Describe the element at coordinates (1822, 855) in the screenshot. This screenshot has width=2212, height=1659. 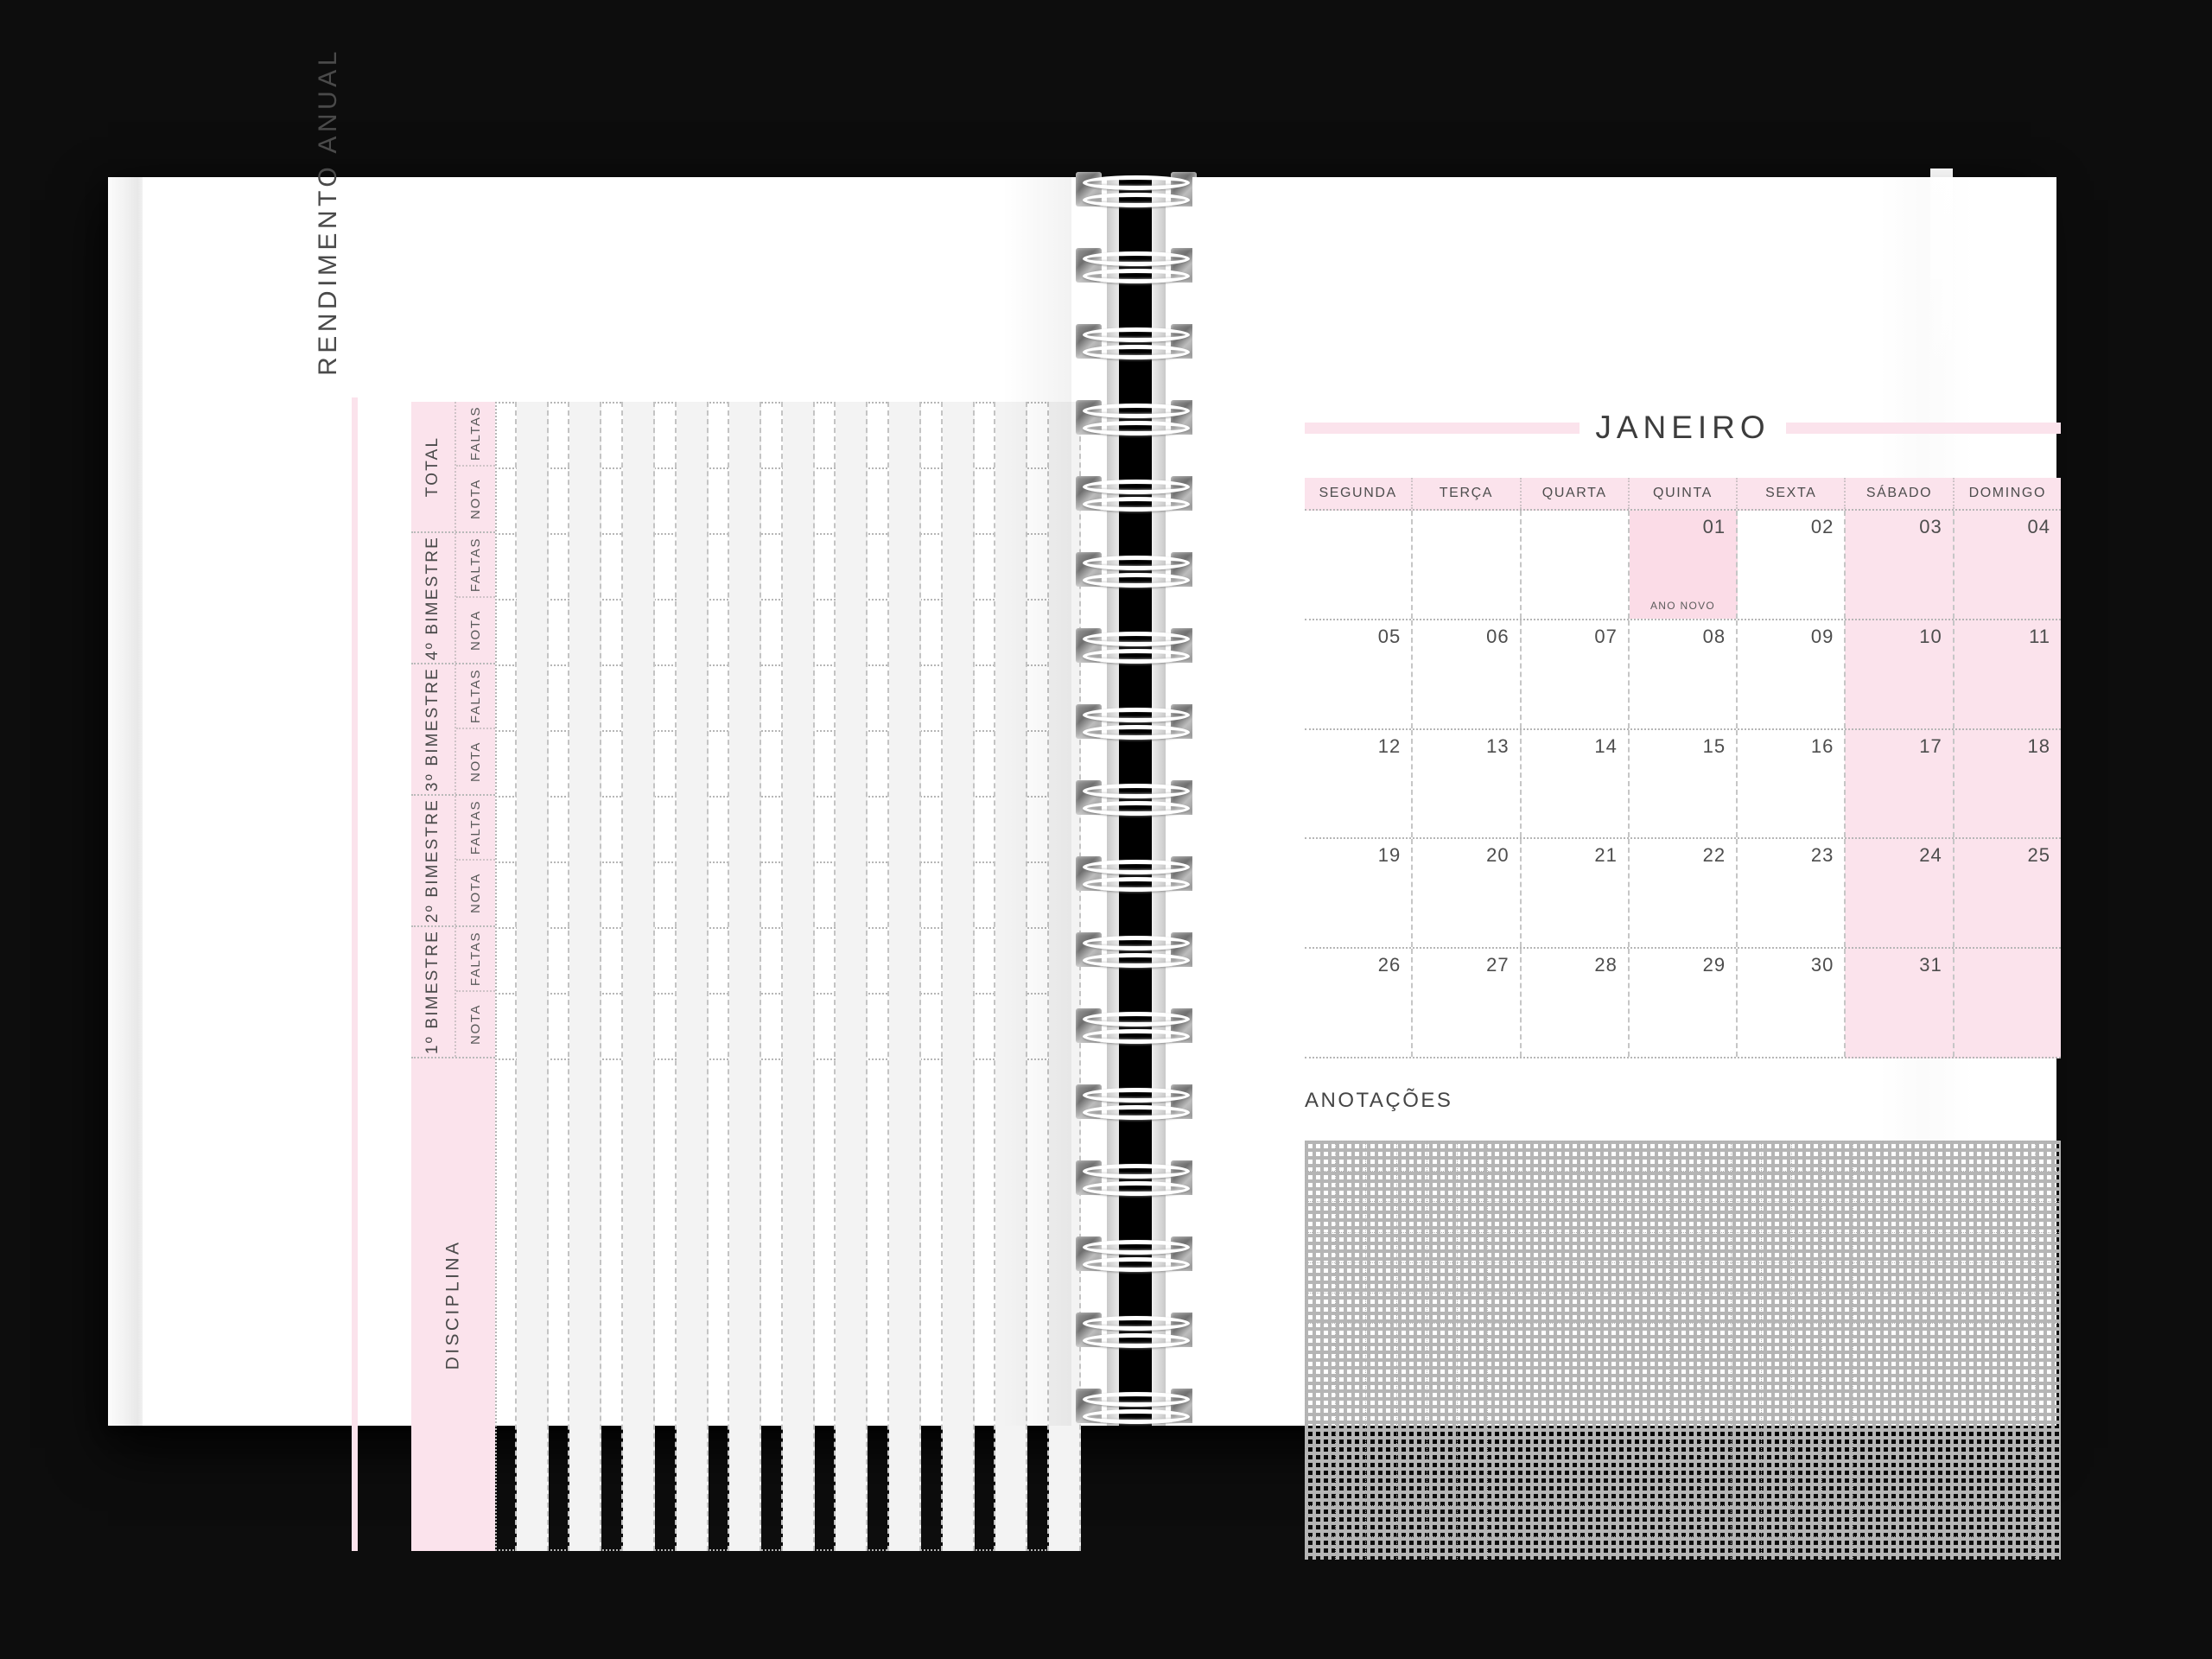
I see `calendar-day-number: 23` at that location.